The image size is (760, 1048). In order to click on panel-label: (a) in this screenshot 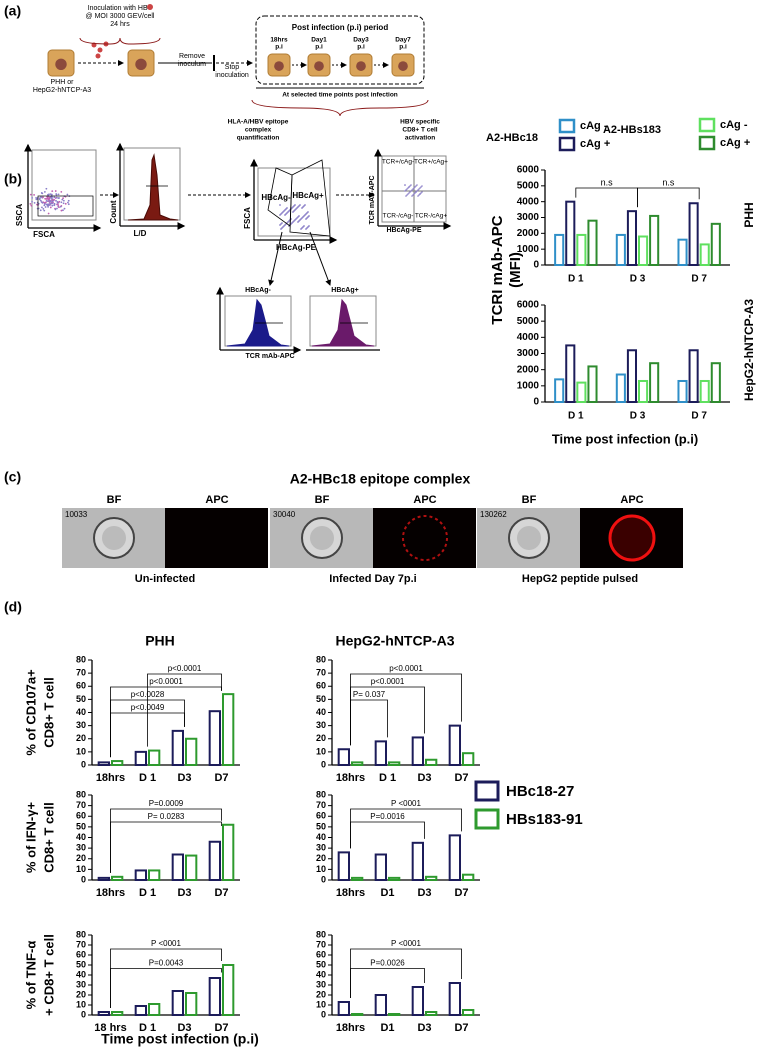, I will do `click(12, 11)`.